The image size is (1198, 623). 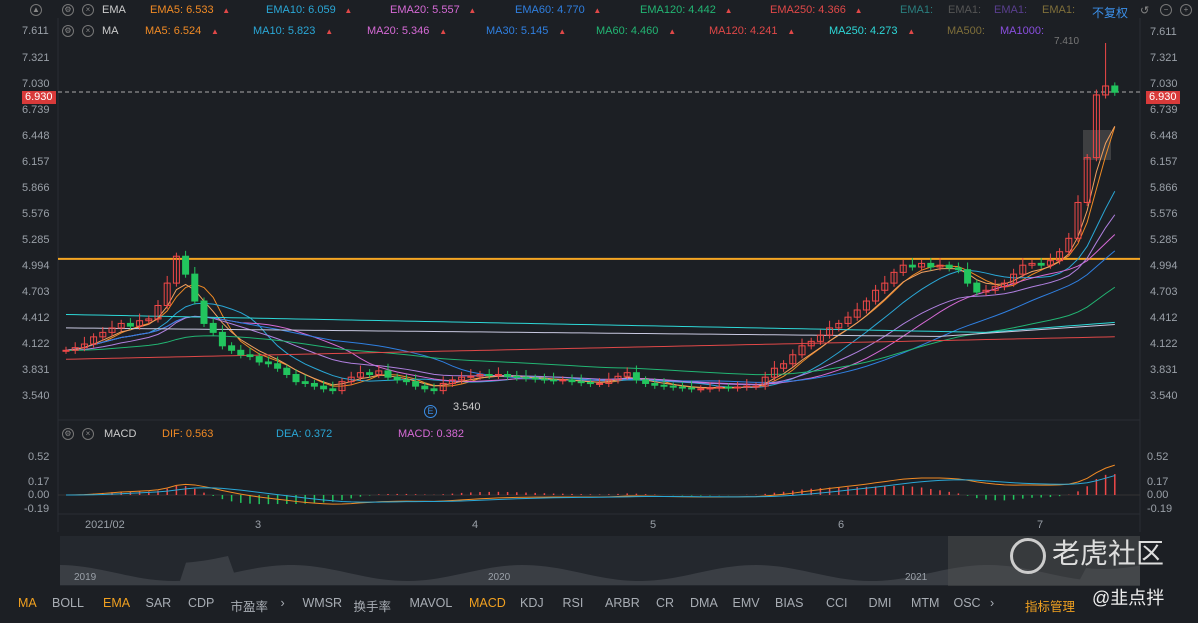 What do you see at coordinates (430, 411) in the screenshot?
I see `event-marker: E` at bounding box center [430, 411].